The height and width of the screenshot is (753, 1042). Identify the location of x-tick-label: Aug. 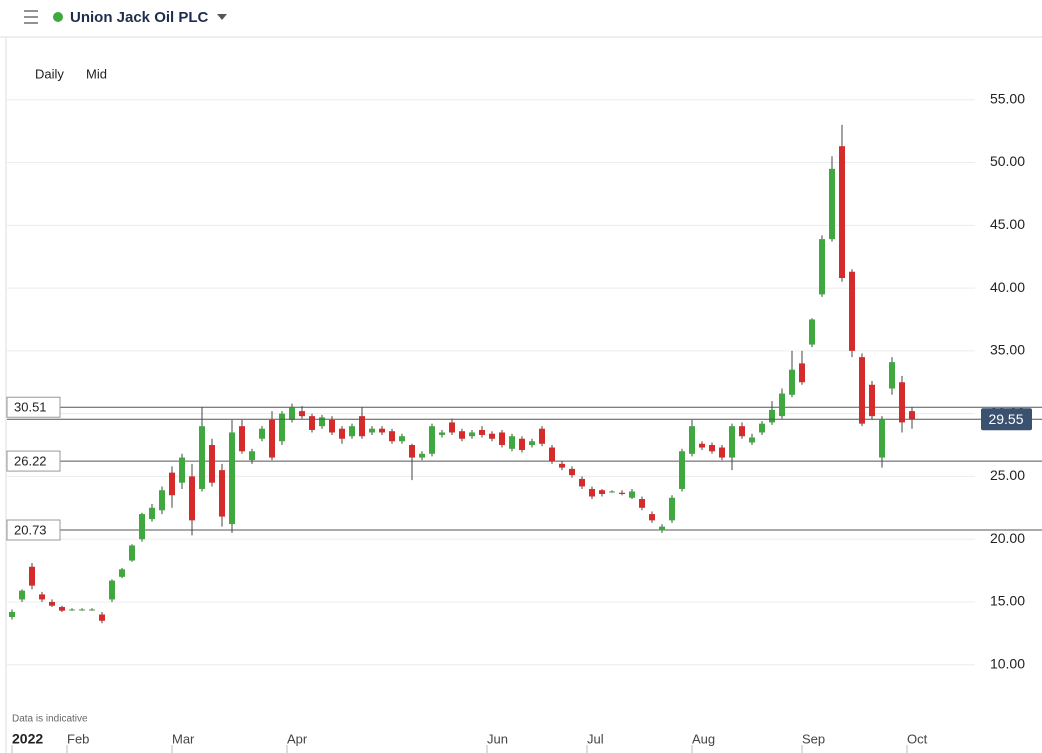
(703, 738).